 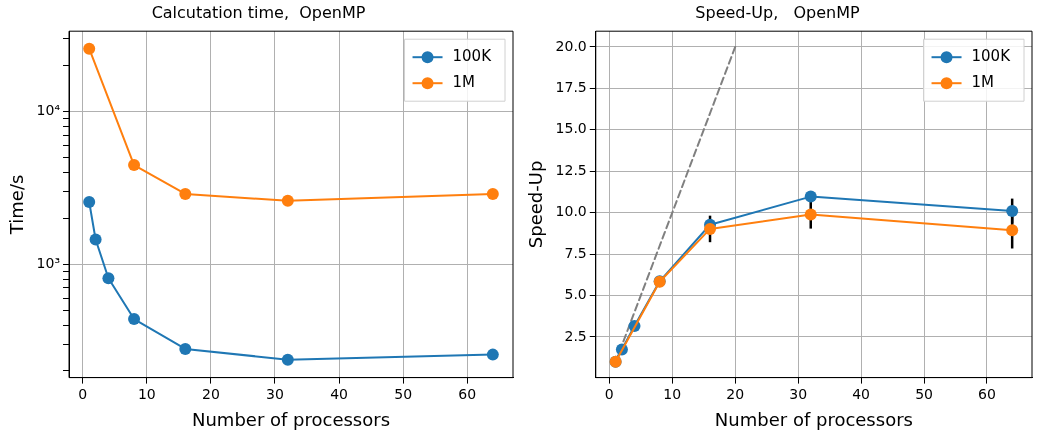 I want to click on y-tick-label: 5.0, so click(x=575, y=294).